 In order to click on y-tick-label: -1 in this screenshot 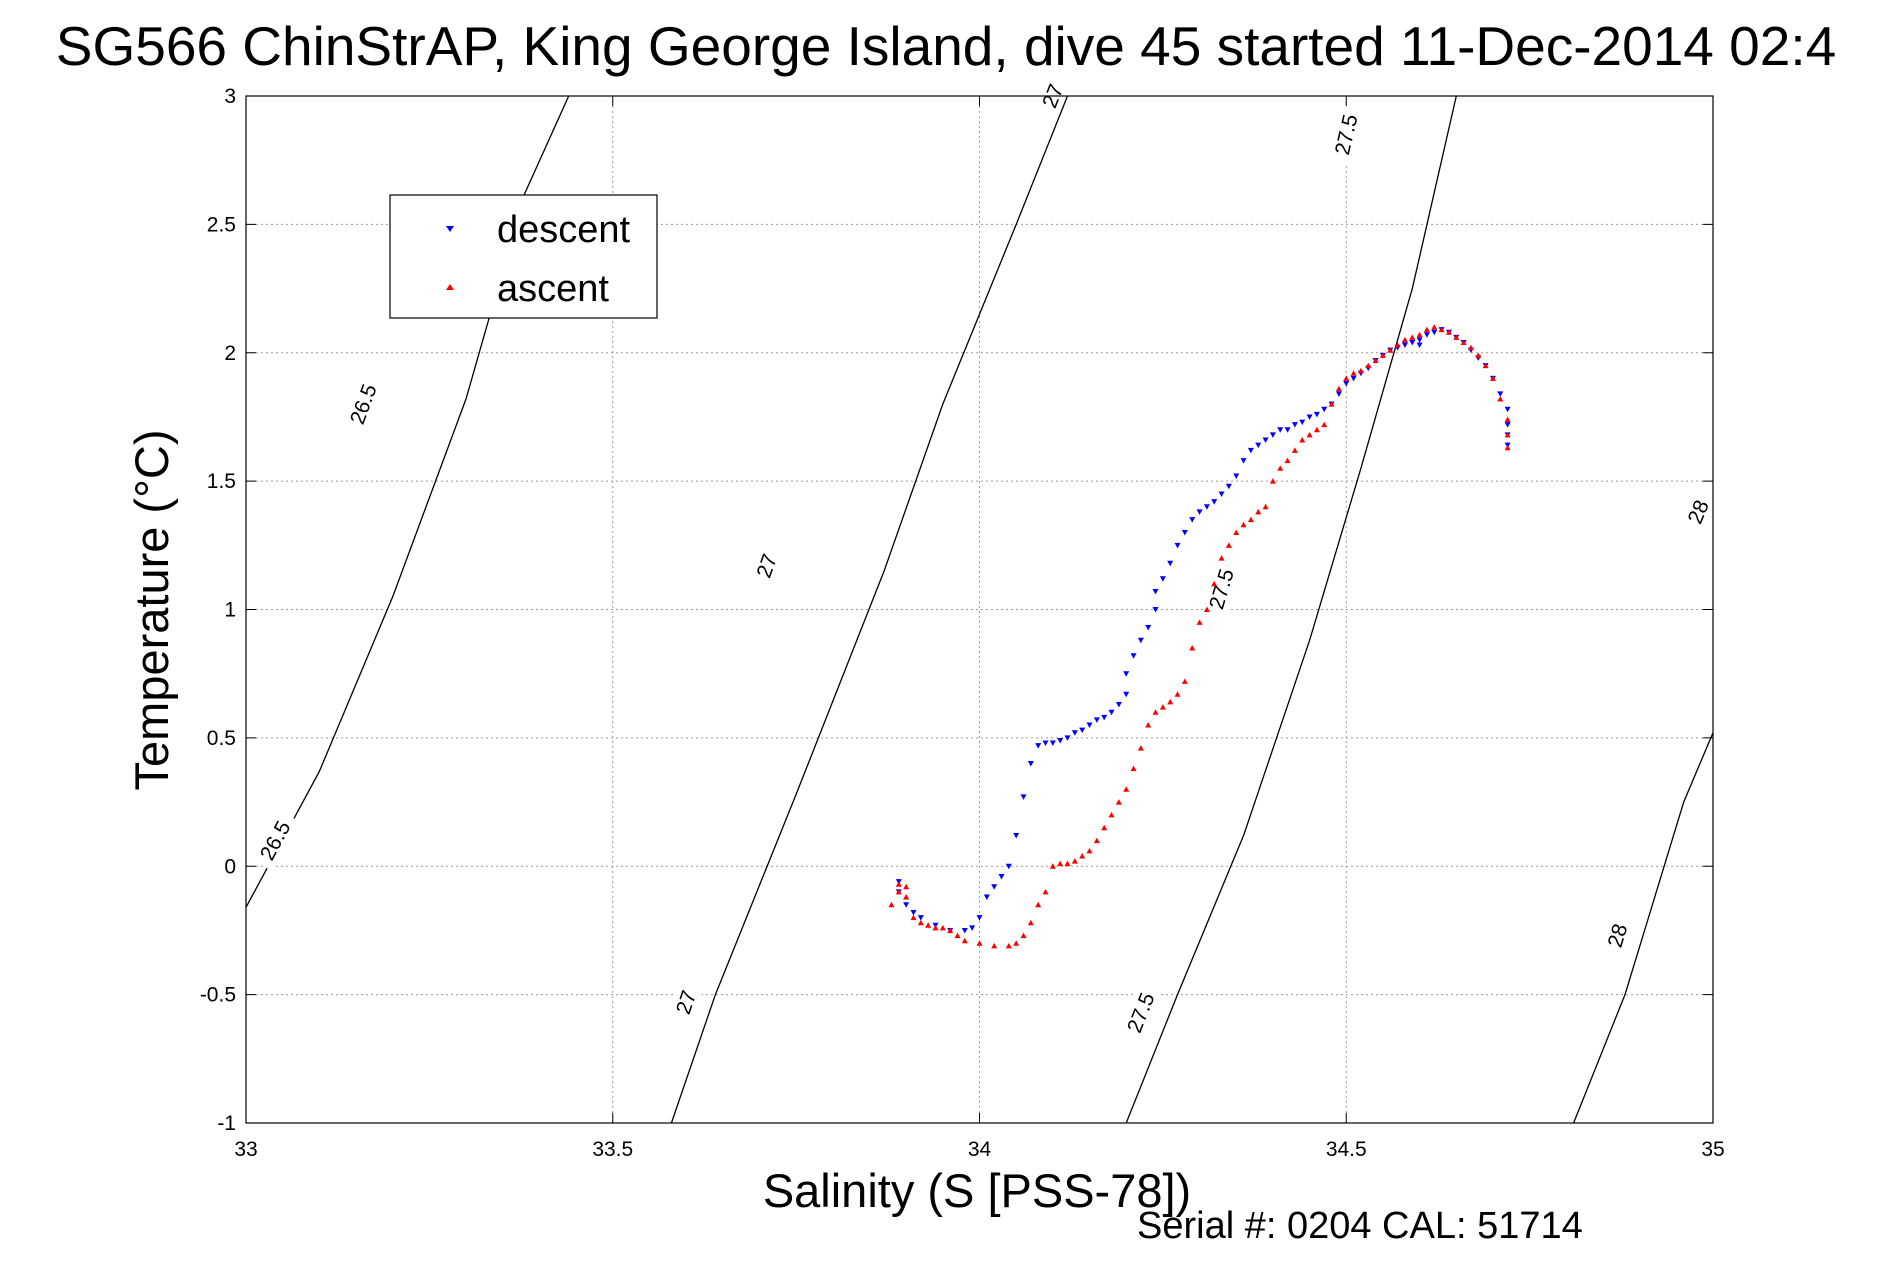, I will do `click(226, 1123)`.